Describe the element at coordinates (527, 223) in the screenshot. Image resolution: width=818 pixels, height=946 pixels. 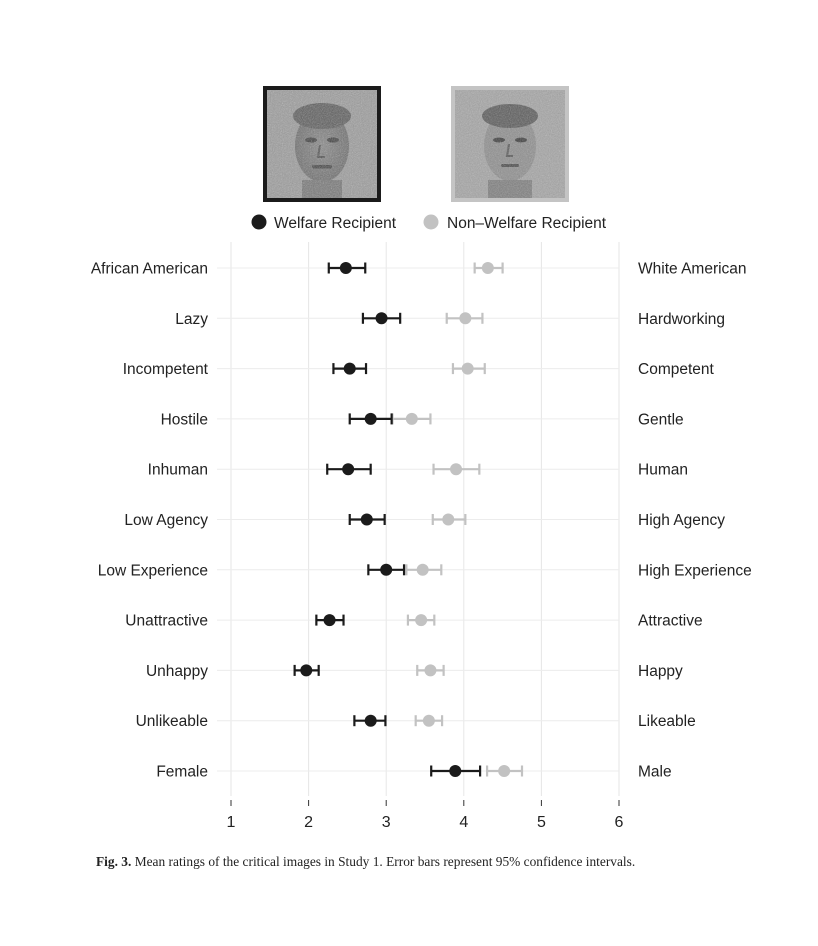
I see `legend-label: Non–Welfare Recipient` at that location.